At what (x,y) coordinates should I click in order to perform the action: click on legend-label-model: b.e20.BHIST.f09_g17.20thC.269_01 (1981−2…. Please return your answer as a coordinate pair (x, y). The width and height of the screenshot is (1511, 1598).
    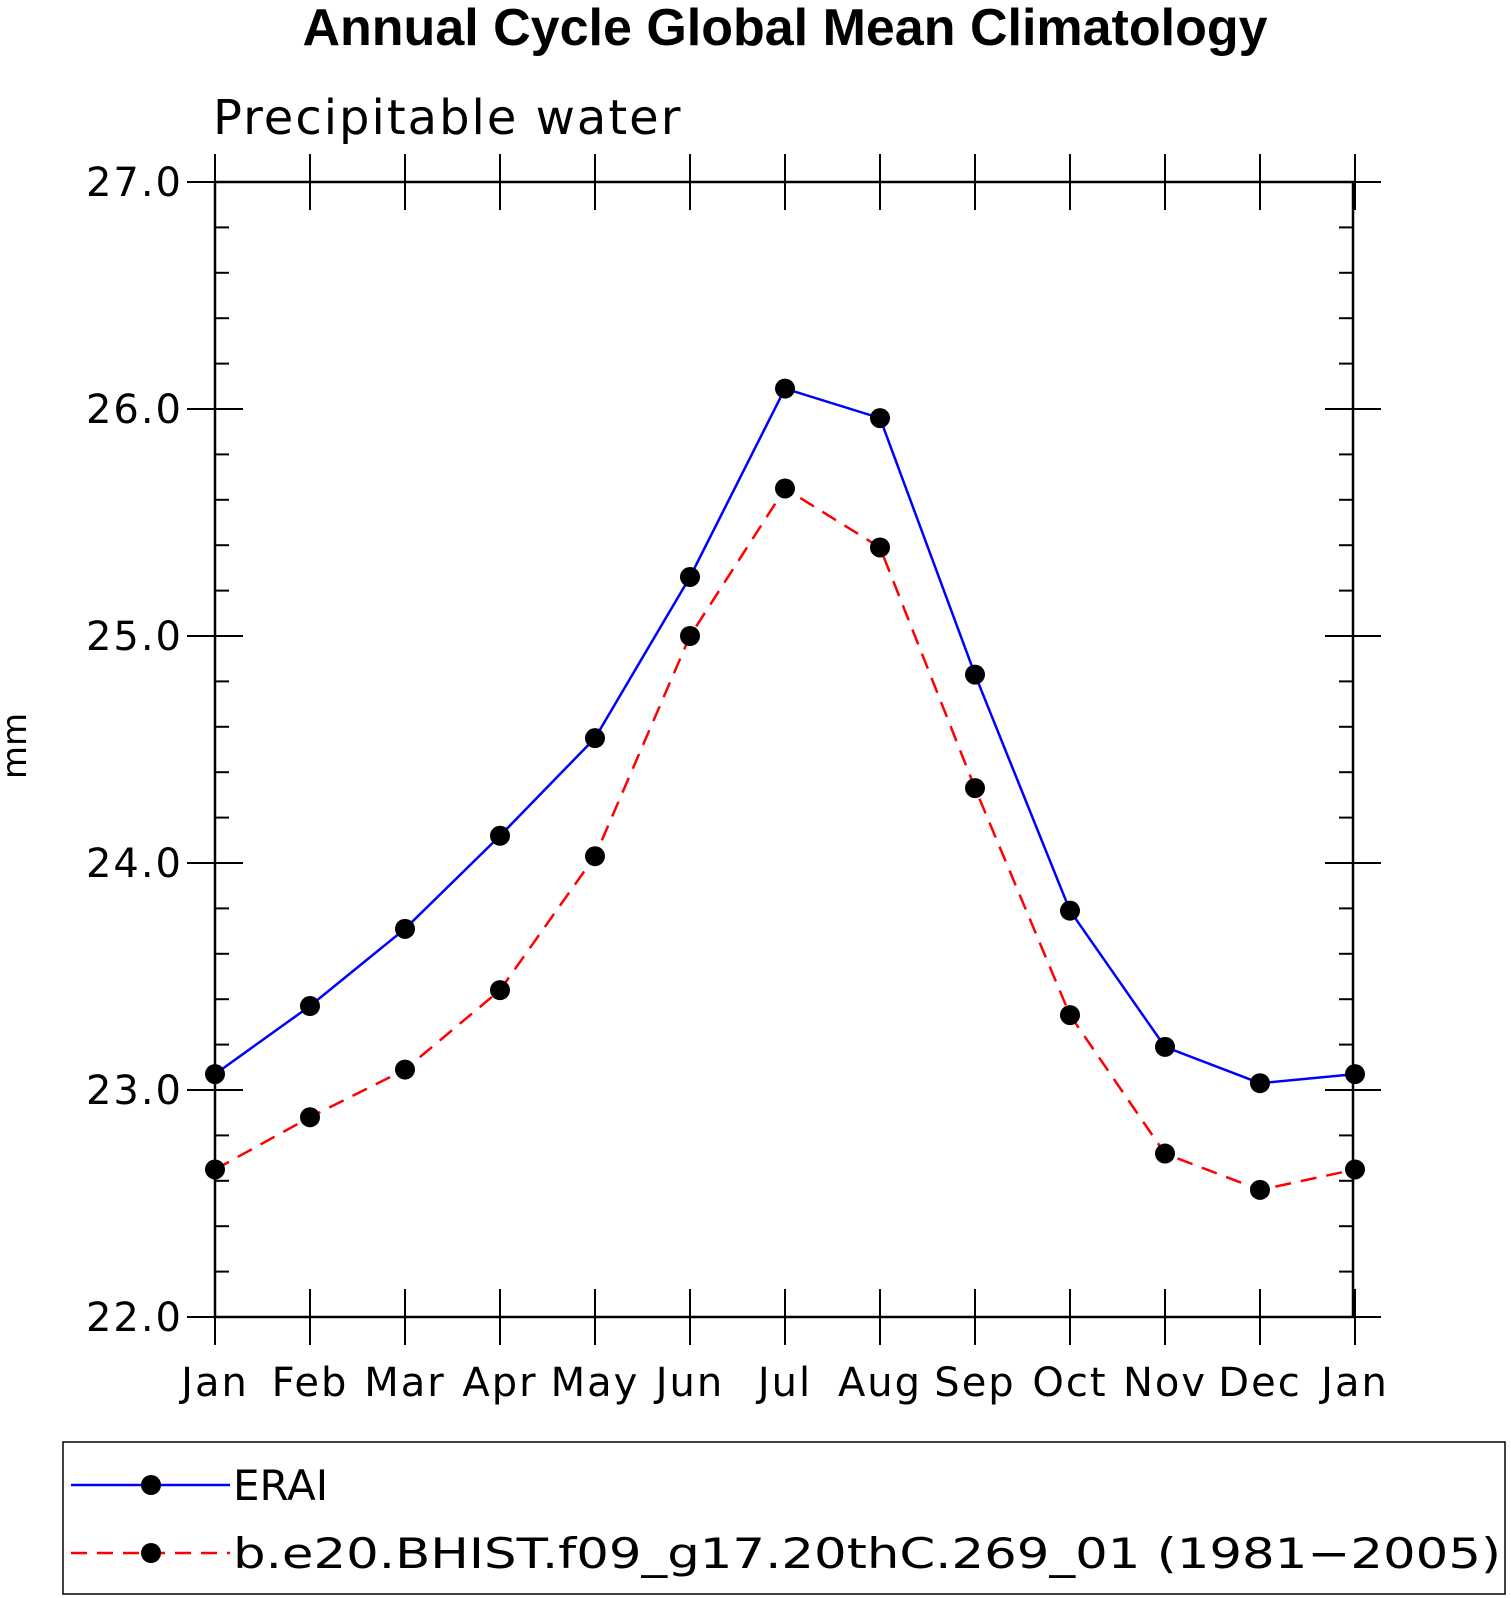
    Looking at the image, I should click on (867, 1553).